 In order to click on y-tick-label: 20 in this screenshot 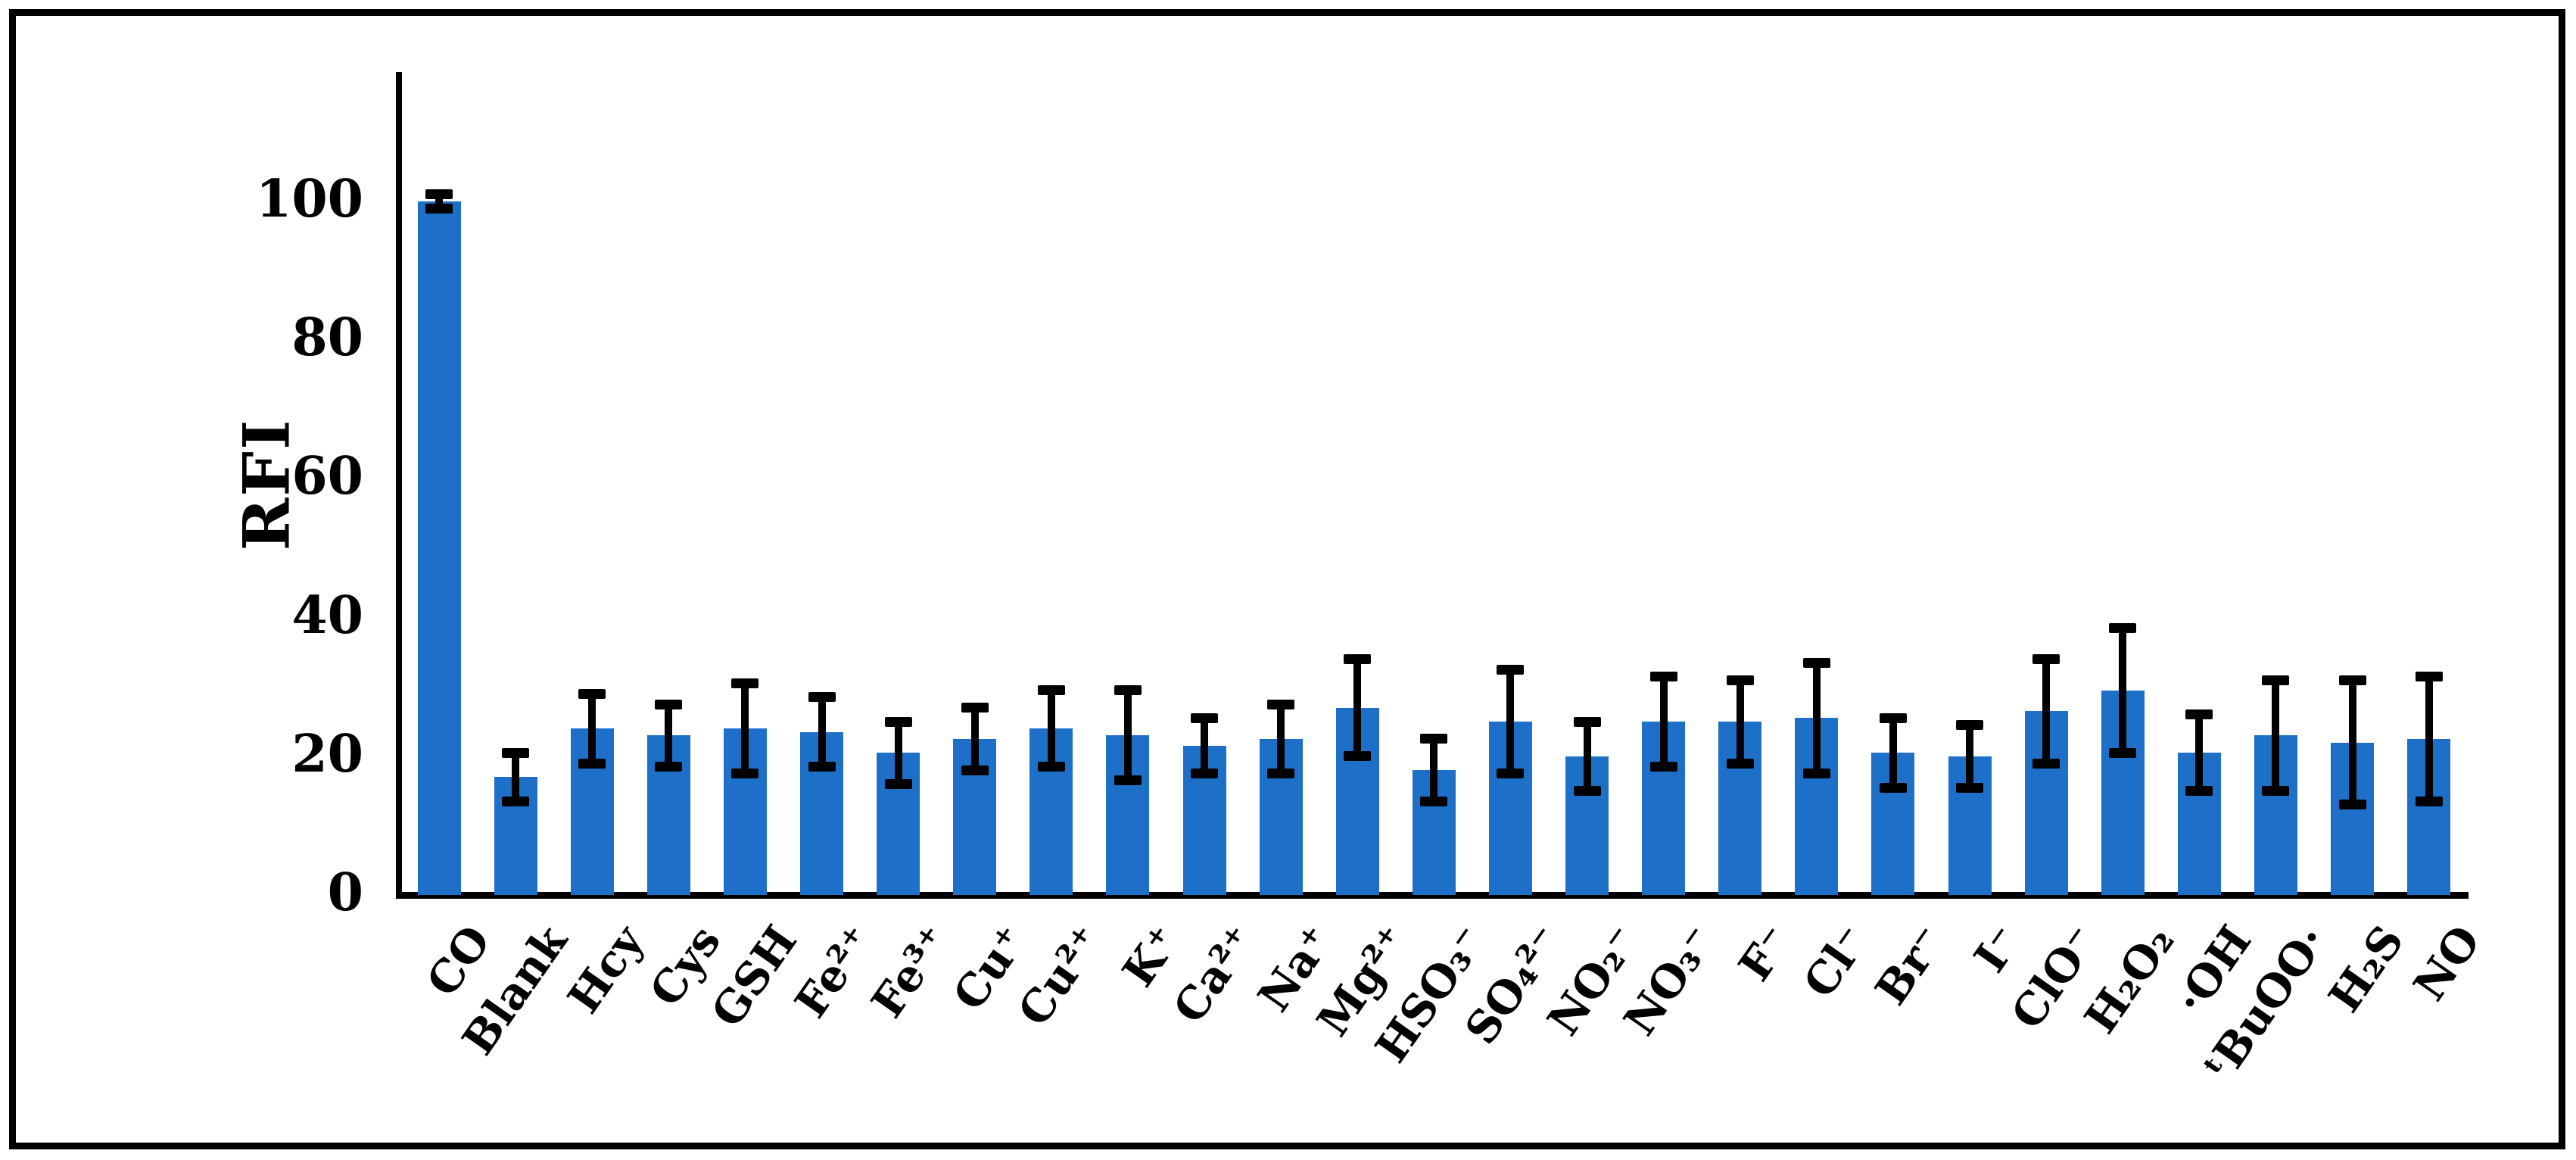, I will do `click(327, 754)`.